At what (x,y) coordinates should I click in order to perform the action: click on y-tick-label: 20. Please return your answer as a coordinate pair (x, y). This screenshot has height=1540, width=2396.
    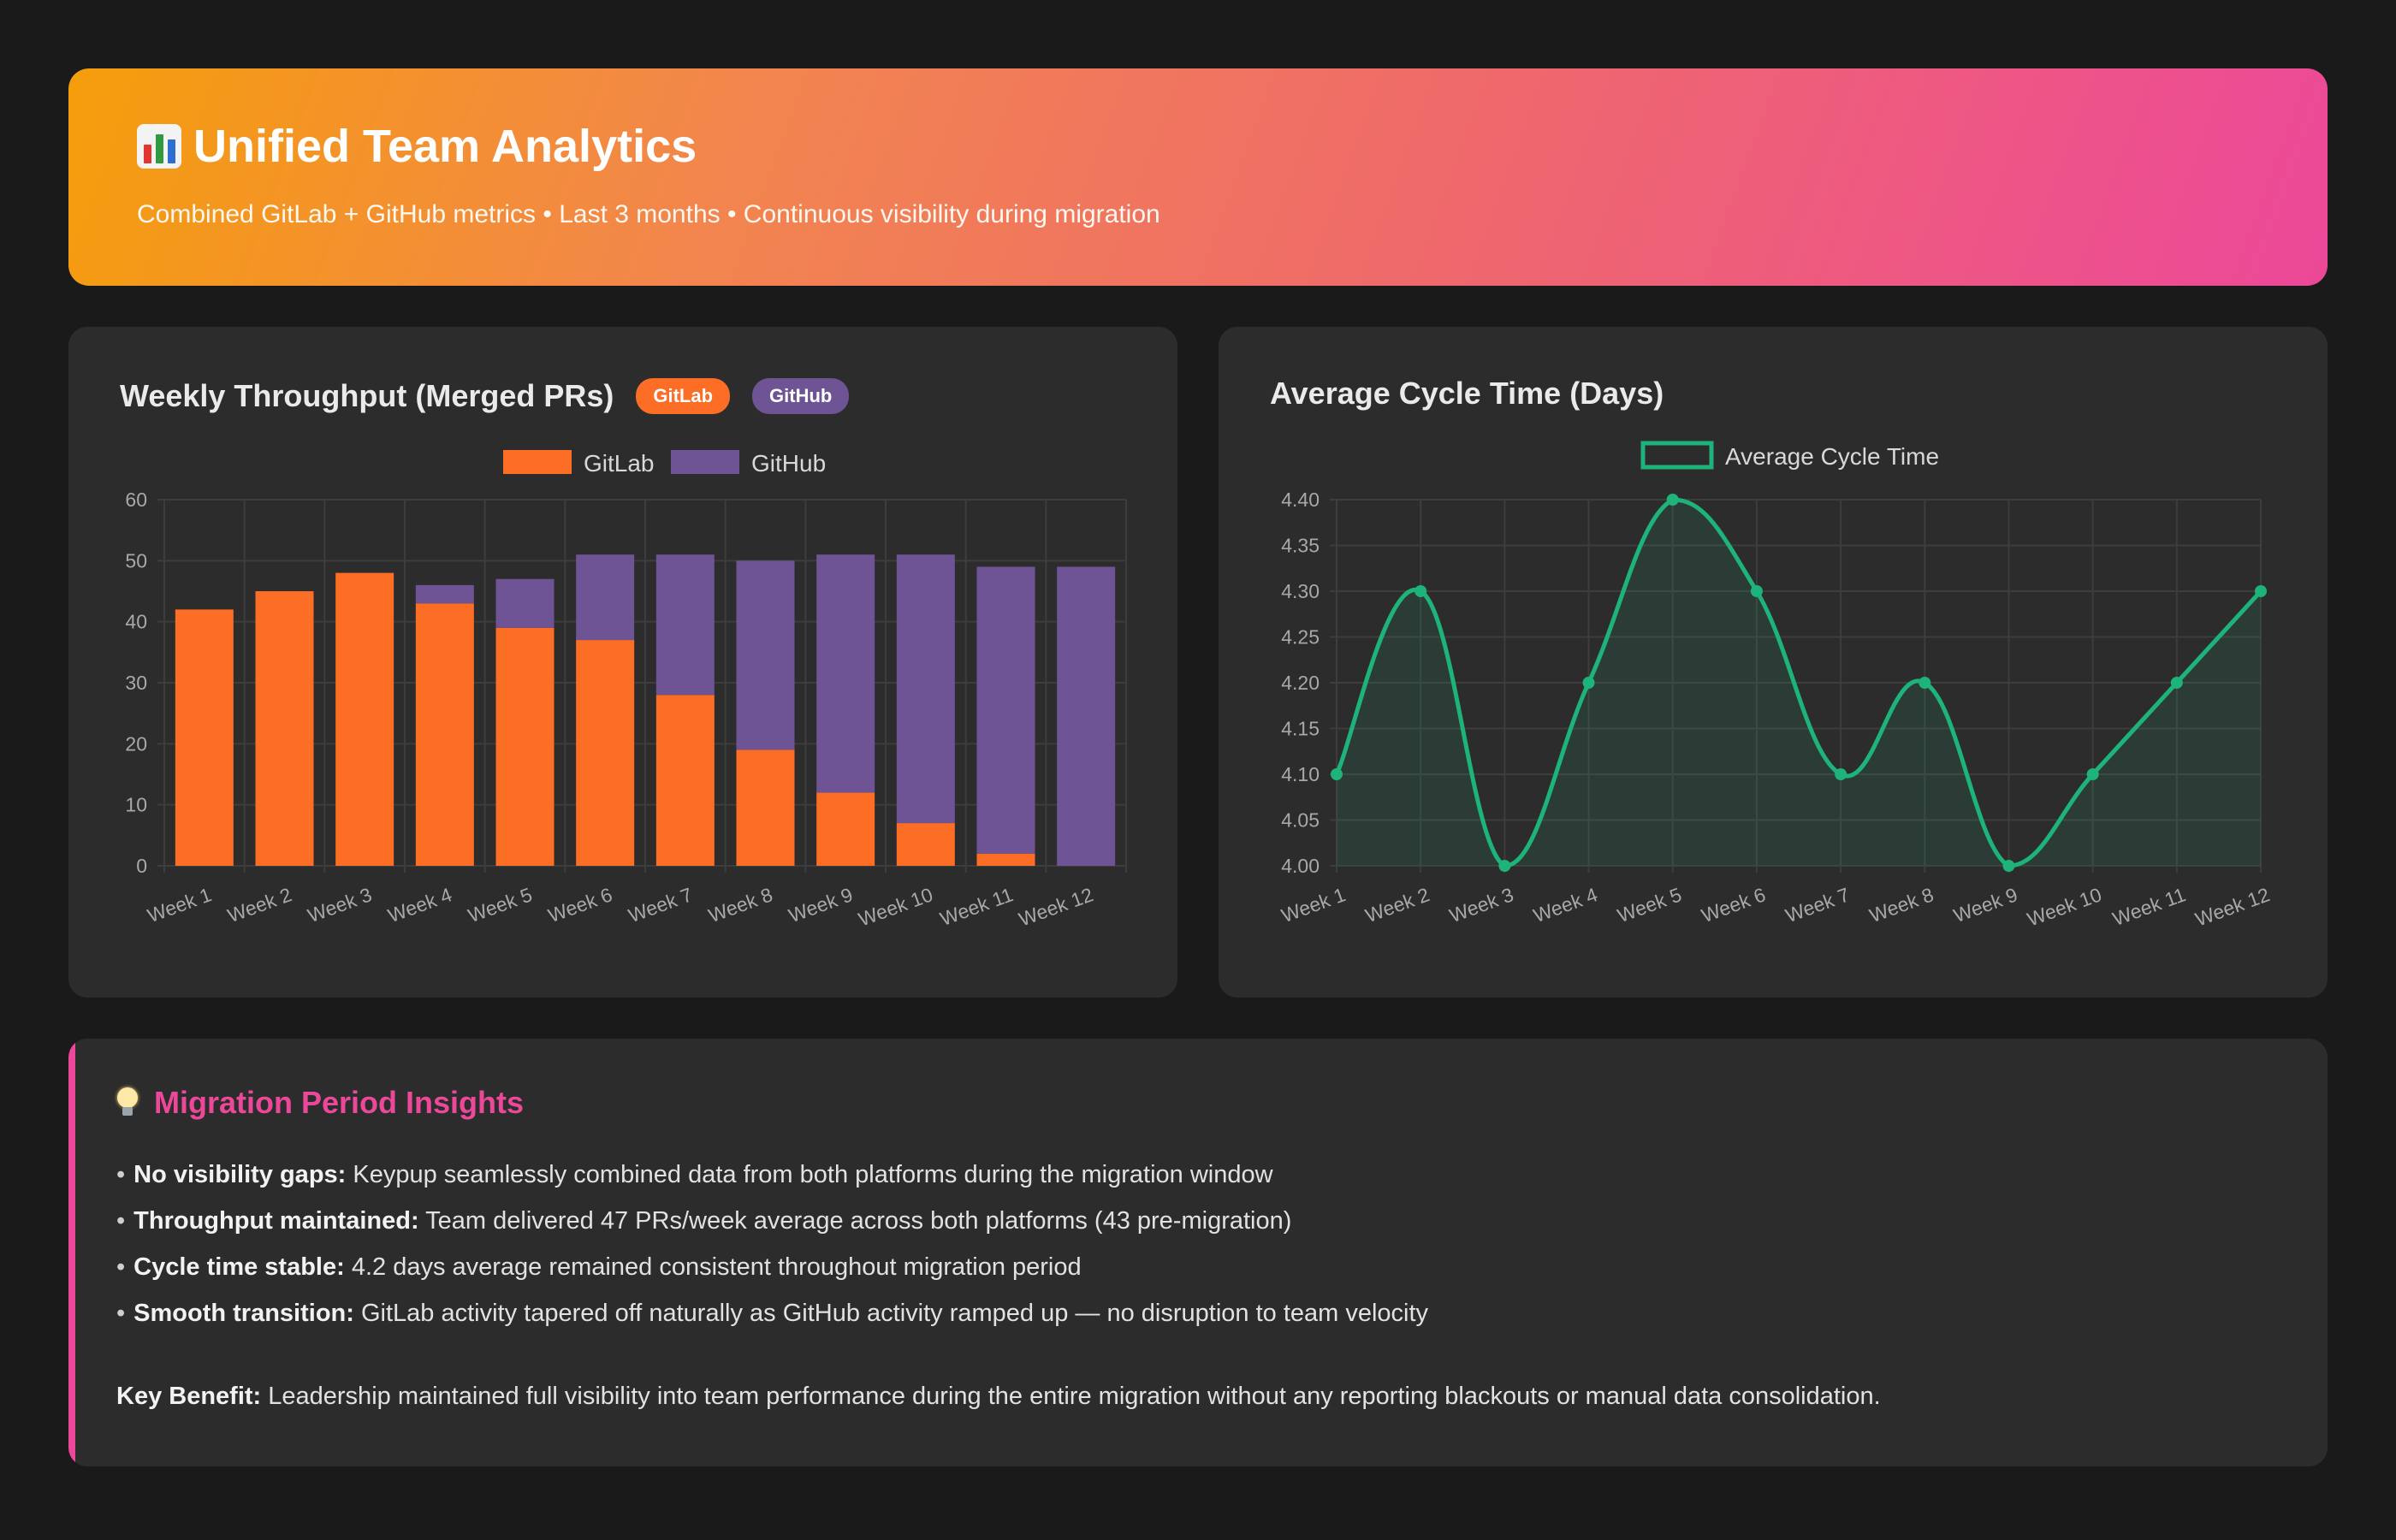
    Looking at the image, I should click on (136, 743).